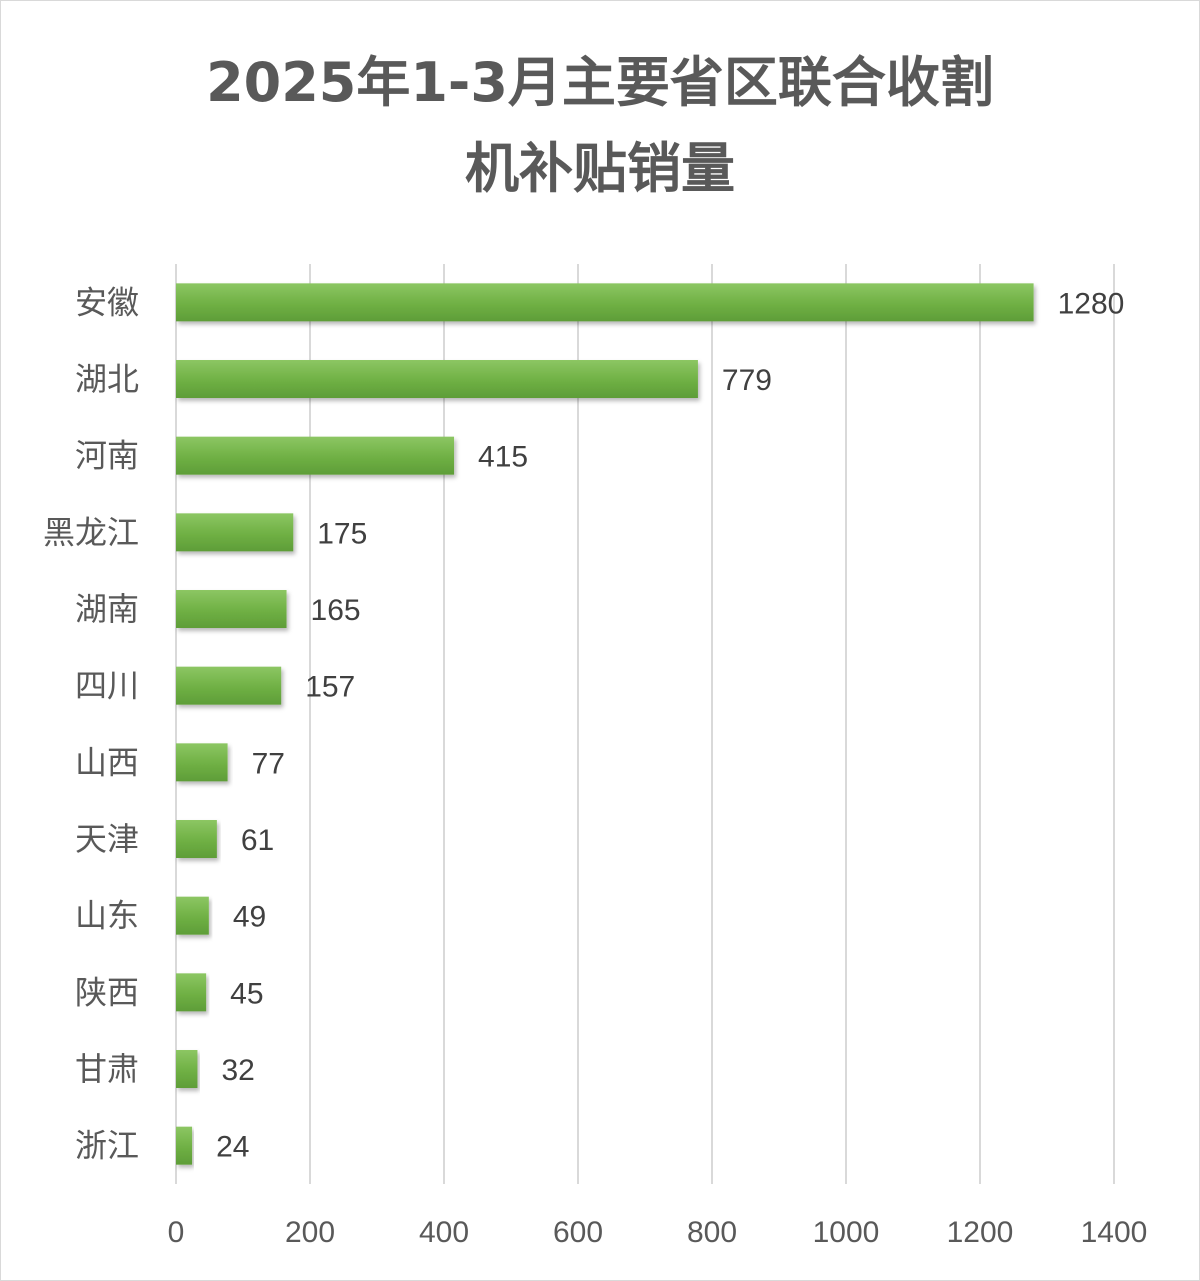 This screenshot has height=1281, width=1200. I want to click on category-label-黑龙江: 黑龙江, so click(91, 532).